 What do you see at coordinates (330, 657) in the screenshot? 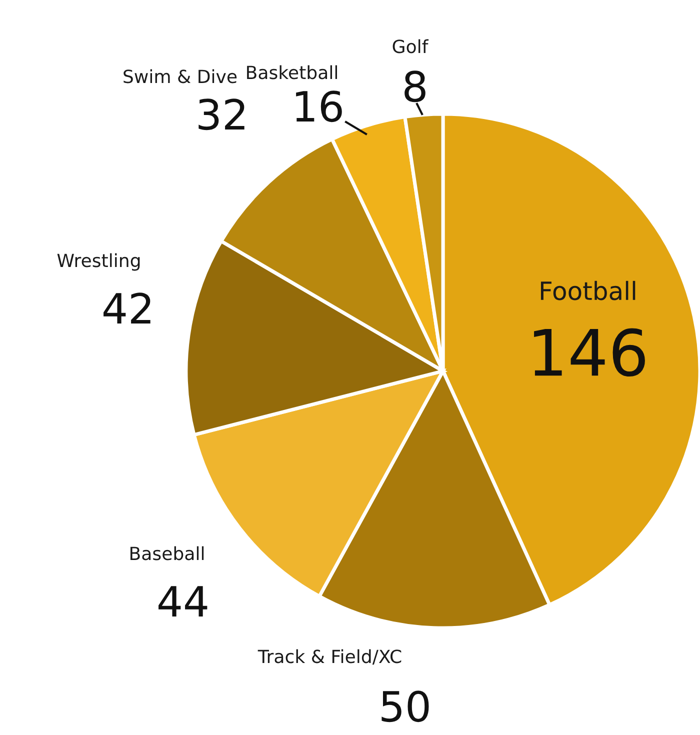
I see `slice-label: Track & Field/XC` at bounding box center [330, 657].